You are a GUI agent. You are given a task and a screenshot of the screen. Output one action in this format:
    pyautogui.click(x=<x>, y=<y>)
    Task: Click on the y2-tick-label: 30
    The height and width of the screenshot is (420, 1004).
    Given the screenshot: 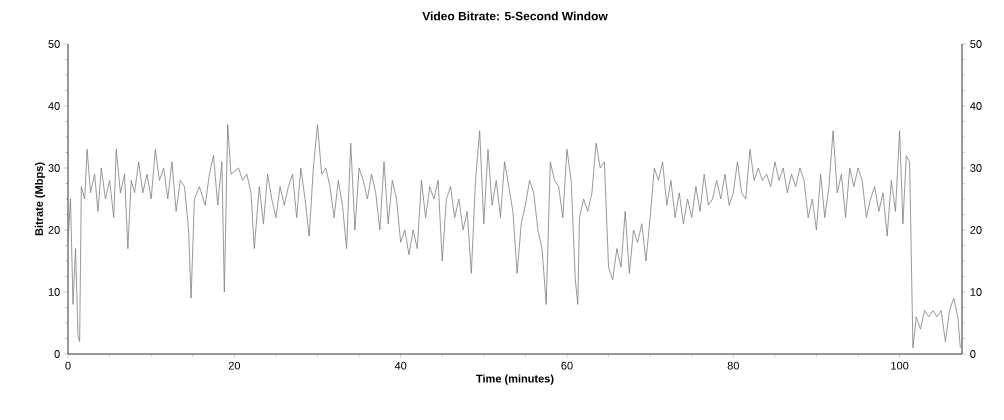 What is the action you would take?
    pyautogui.click(x=976, y=168)
    